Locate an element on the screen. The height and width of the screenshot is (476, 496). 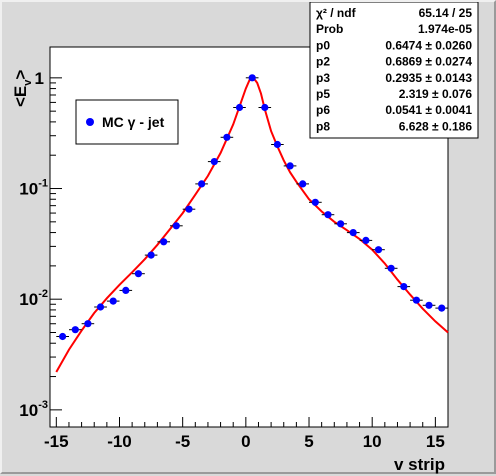
x-tick-label: 15 is located at coordinates (435, 441).